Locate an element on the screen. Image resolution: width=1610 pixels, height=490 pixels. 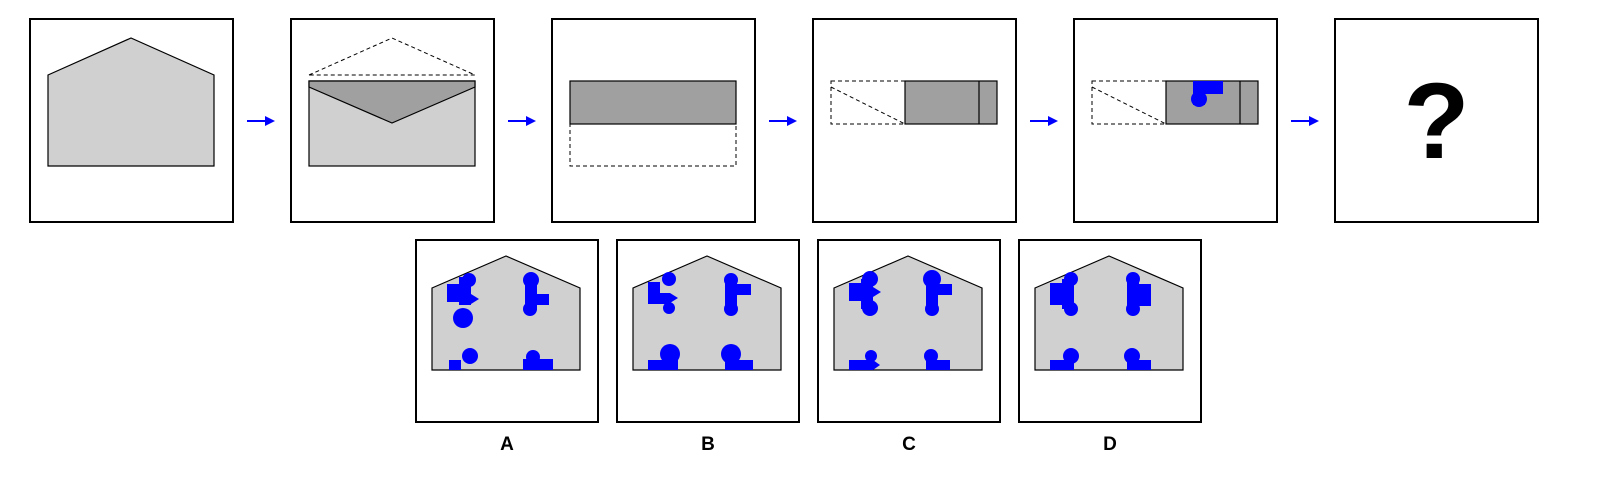
step-1-paper is located at coordinates (131, 102).